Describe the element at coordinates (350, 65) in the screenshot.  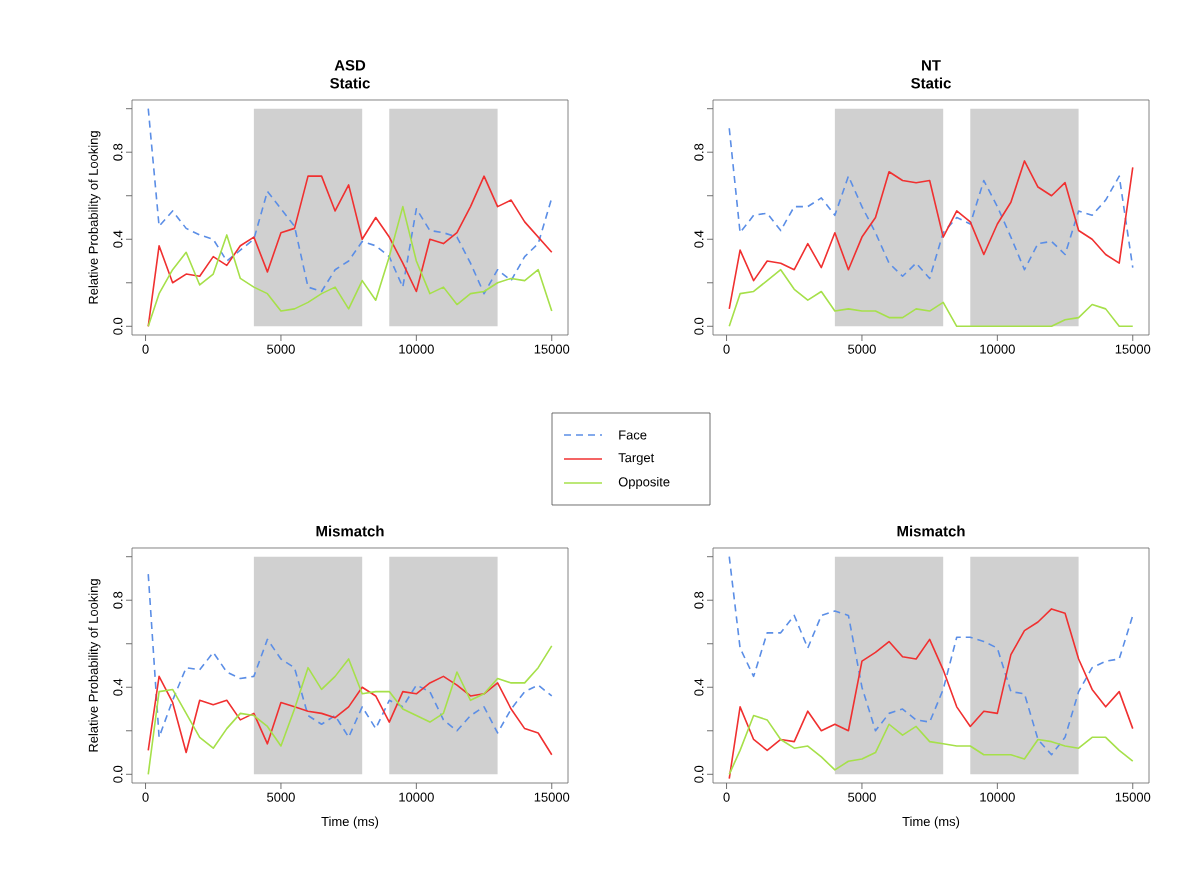
I see `chart-title: ASD` at that location.